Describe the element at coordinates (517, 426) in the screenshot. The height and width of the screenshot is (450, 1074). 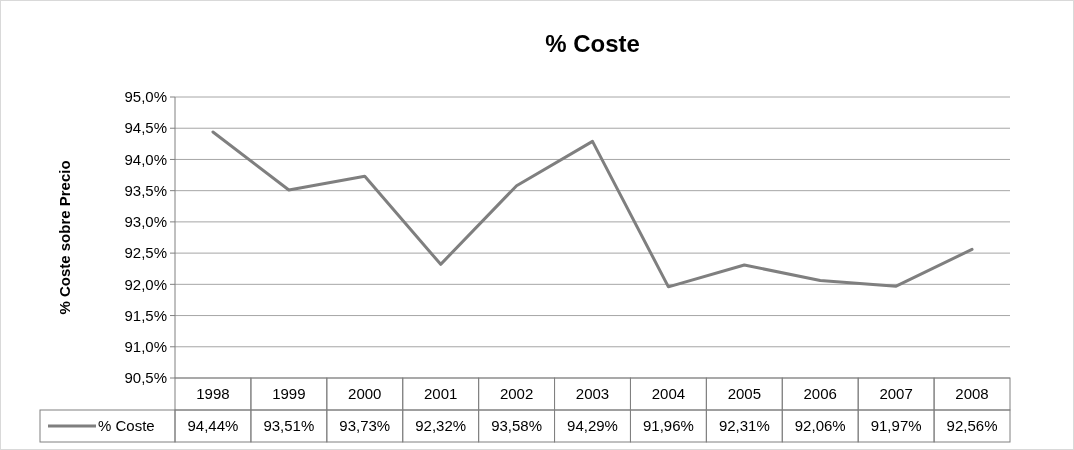
I see `data-label: 93,58%` at that location.